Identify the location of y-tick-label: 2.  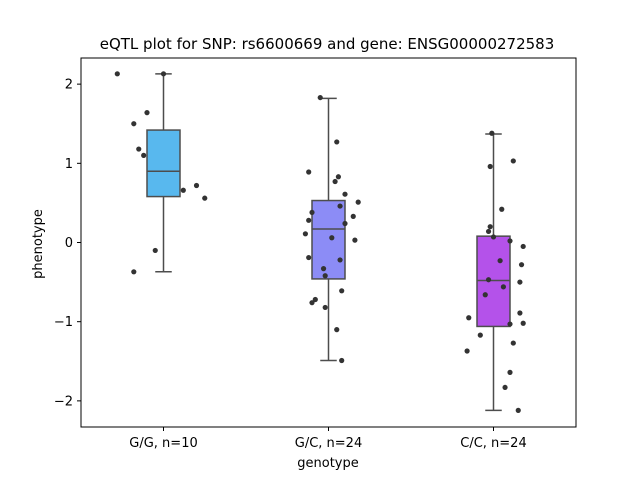
(69, 85).